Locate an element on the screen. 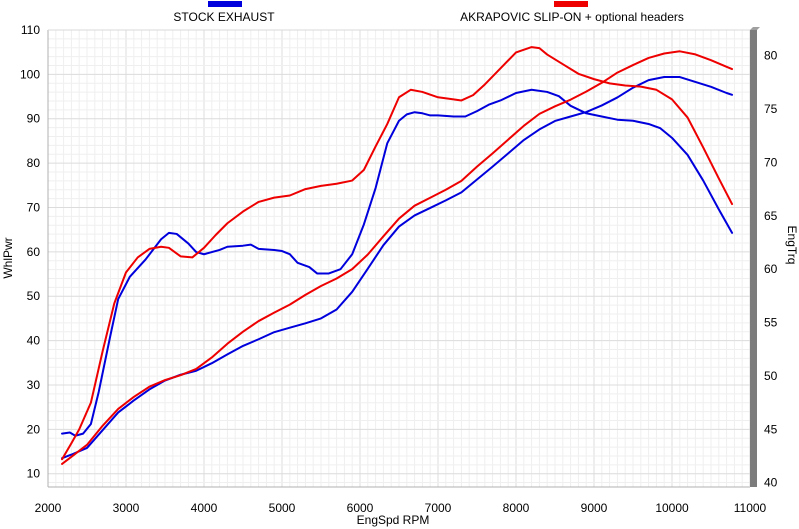 The width and height of the screenshot is (799, 529). x-tick-label: 4000 is located at coordinates (204, 508).